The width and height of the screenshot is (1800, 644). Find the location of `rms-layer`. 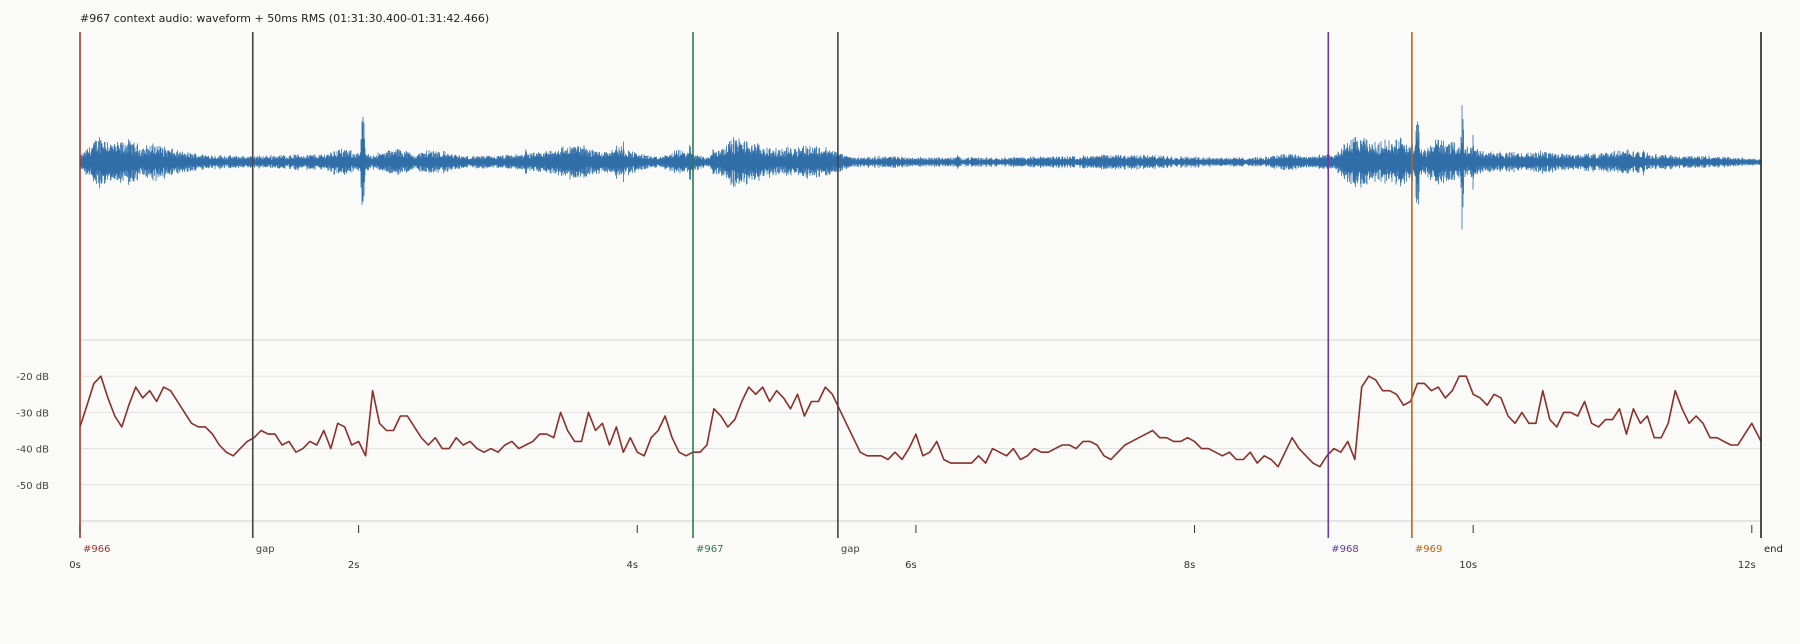

rms-layer is located at coordinates (920, 421).